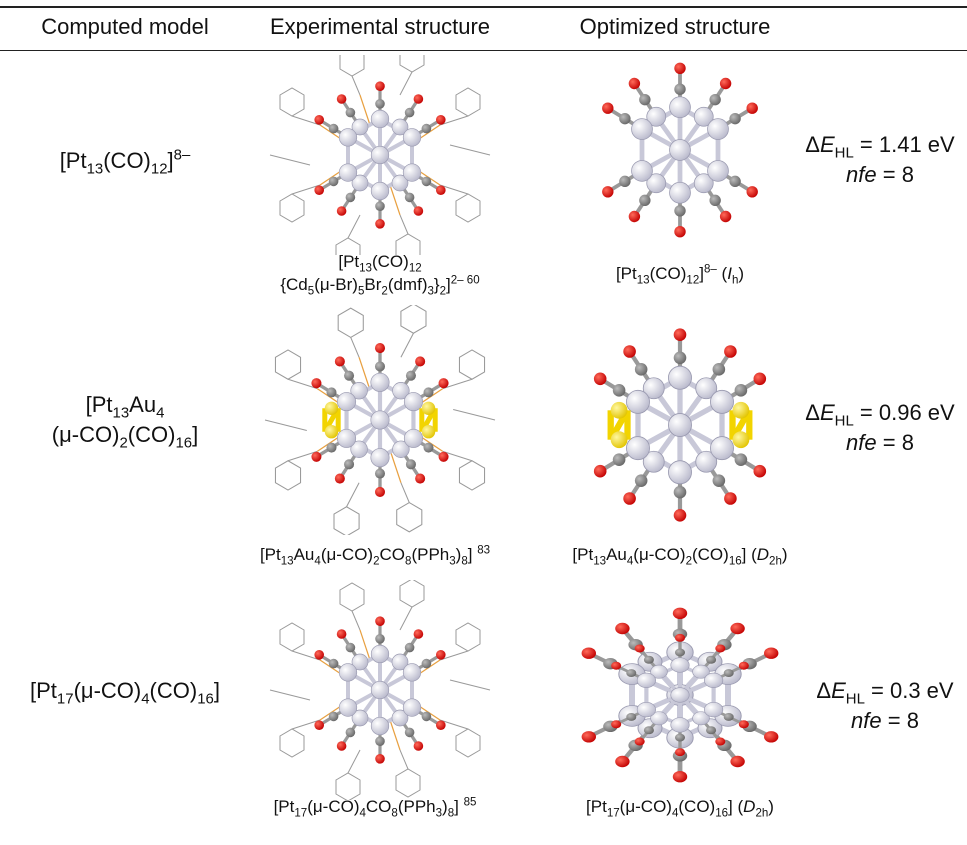  I want to click on top-rule, so click(483, 7).